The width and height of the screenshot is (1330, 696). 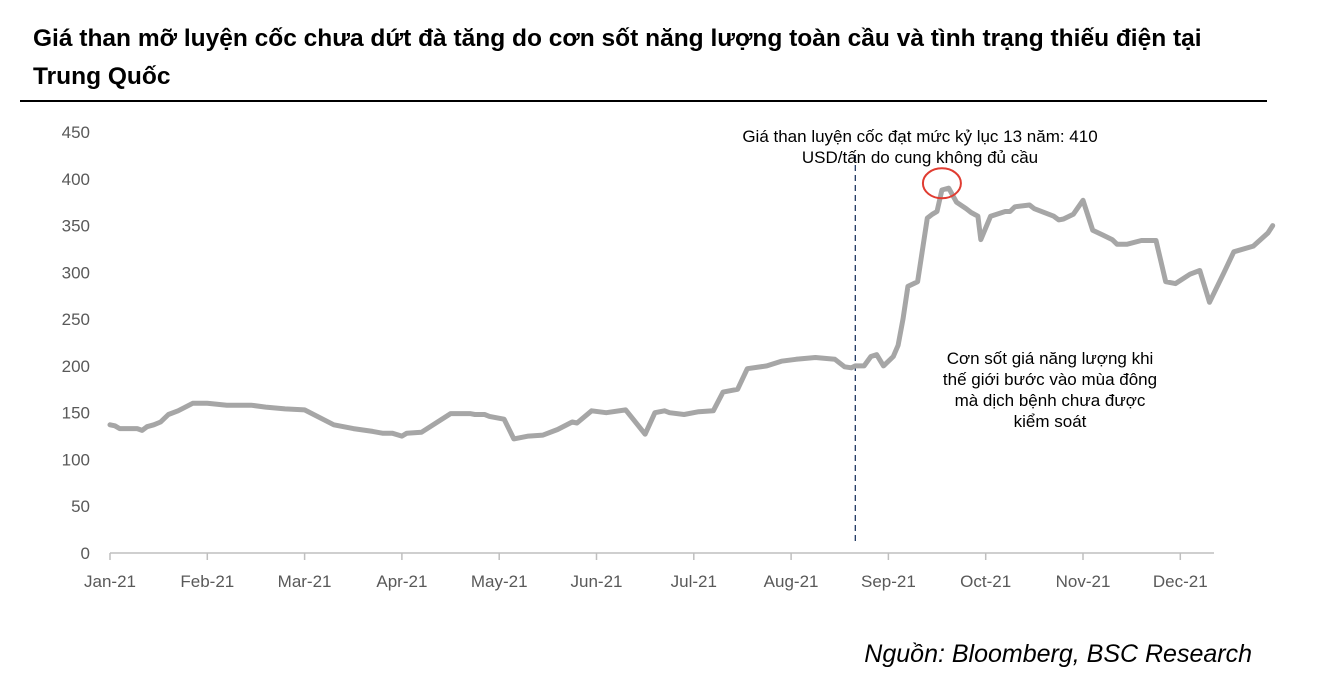 What do you see at coordinates (499, 581) in the screenshot?
I see `x-tick-label: May-21` at bounding box center [499, 581].